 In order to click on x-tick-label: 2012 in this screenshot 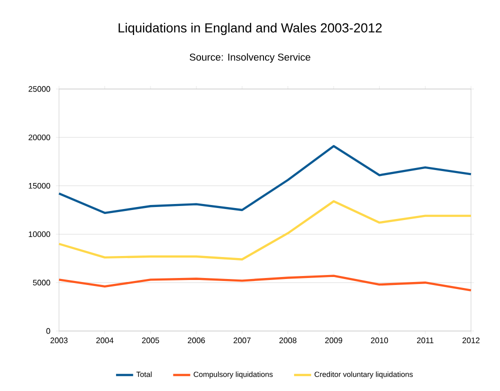, I will do `click(471, 341)`.